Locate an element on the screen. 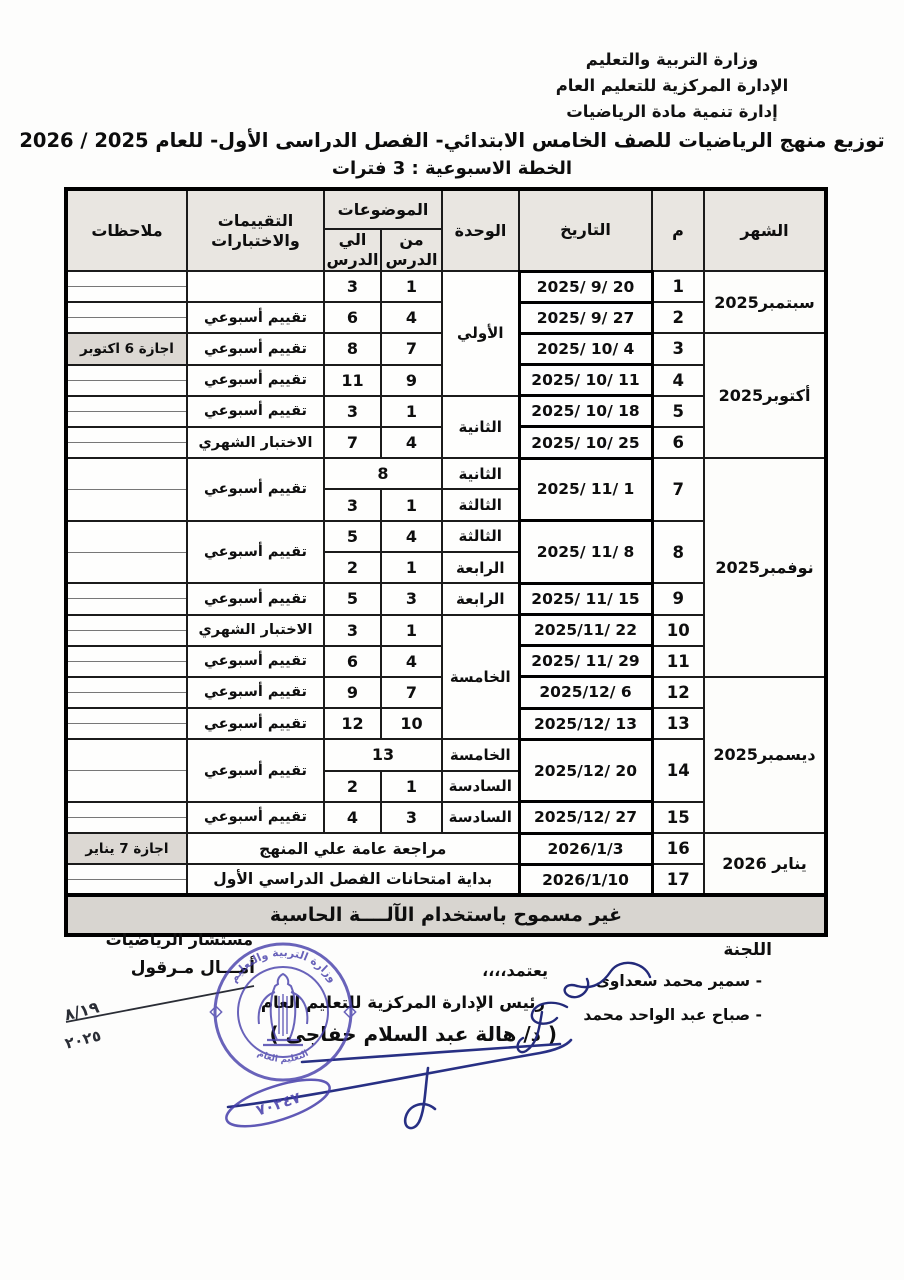  col-header-notes: ملاحظات is located at coordinates (126, 230).